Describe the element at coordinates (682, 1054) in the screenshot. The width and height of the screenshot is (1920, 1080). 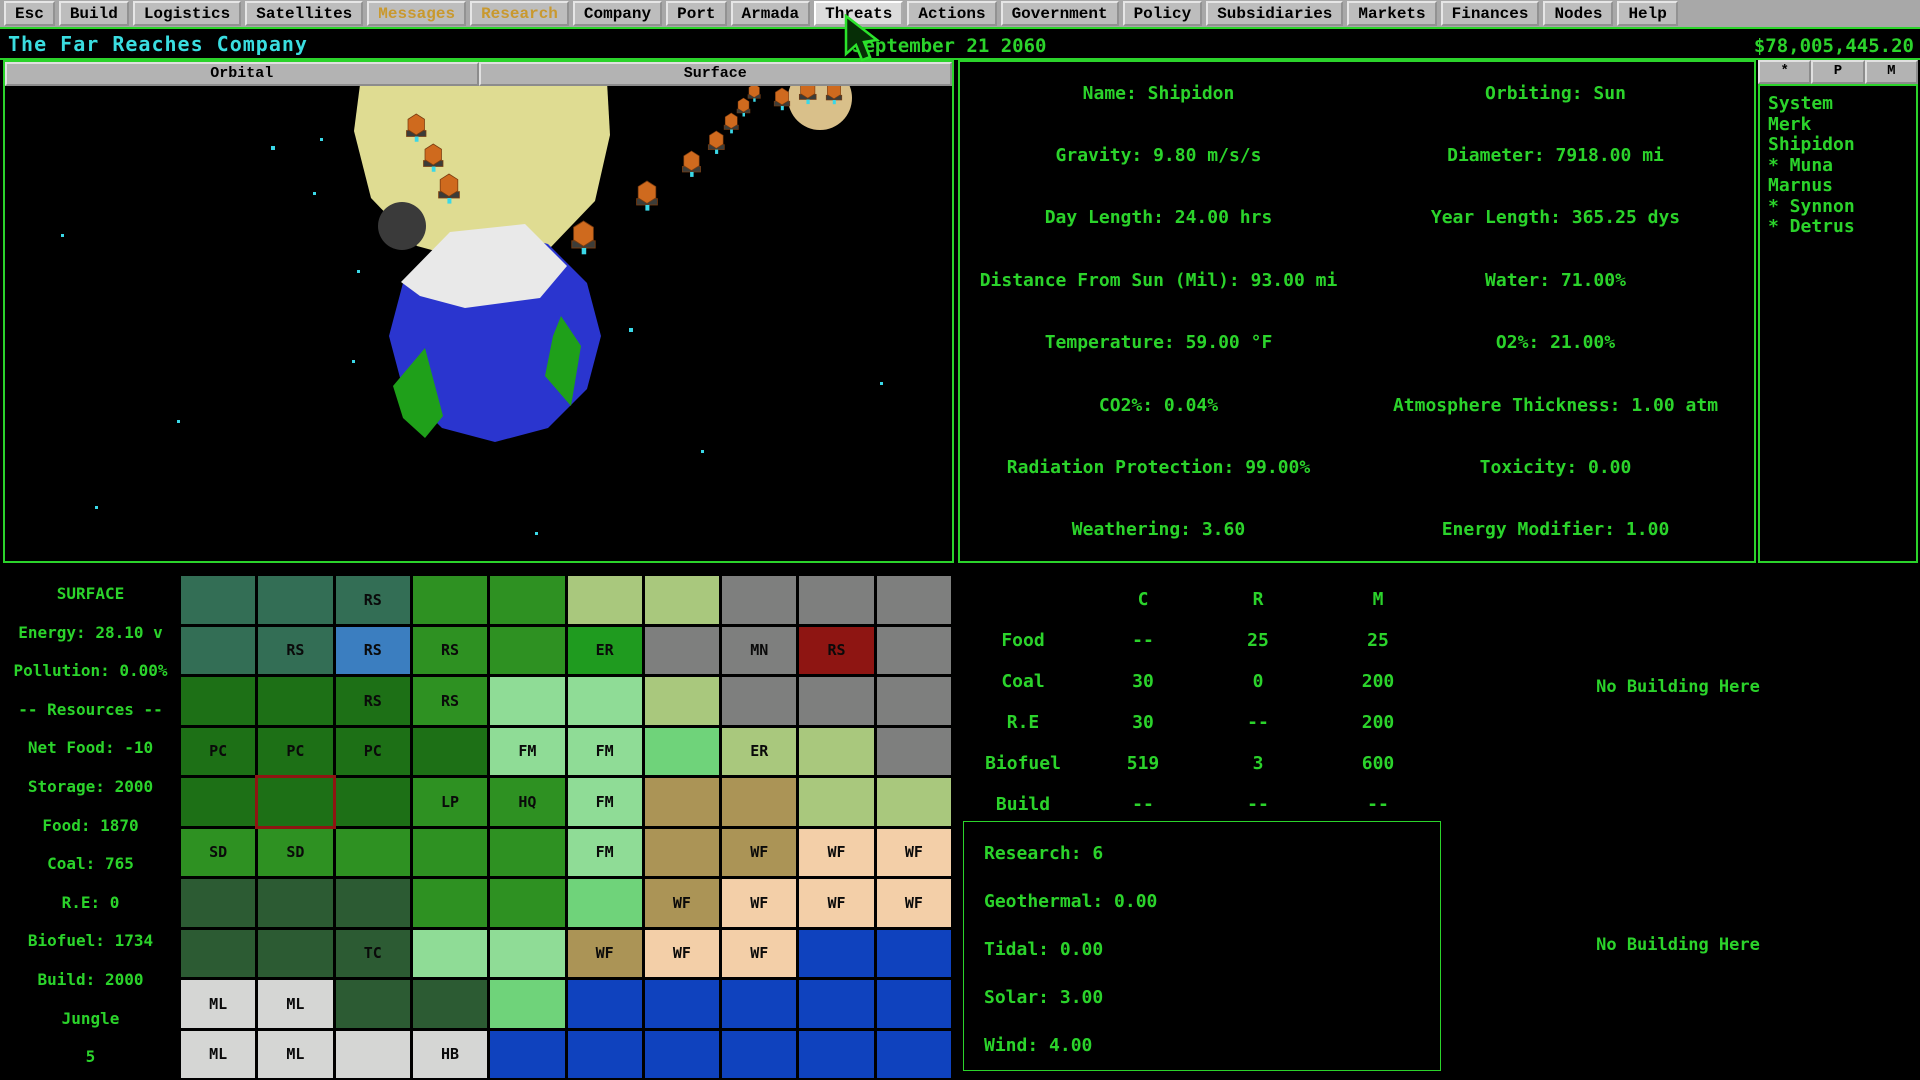
I see `map-cell-r10c7` at that location.